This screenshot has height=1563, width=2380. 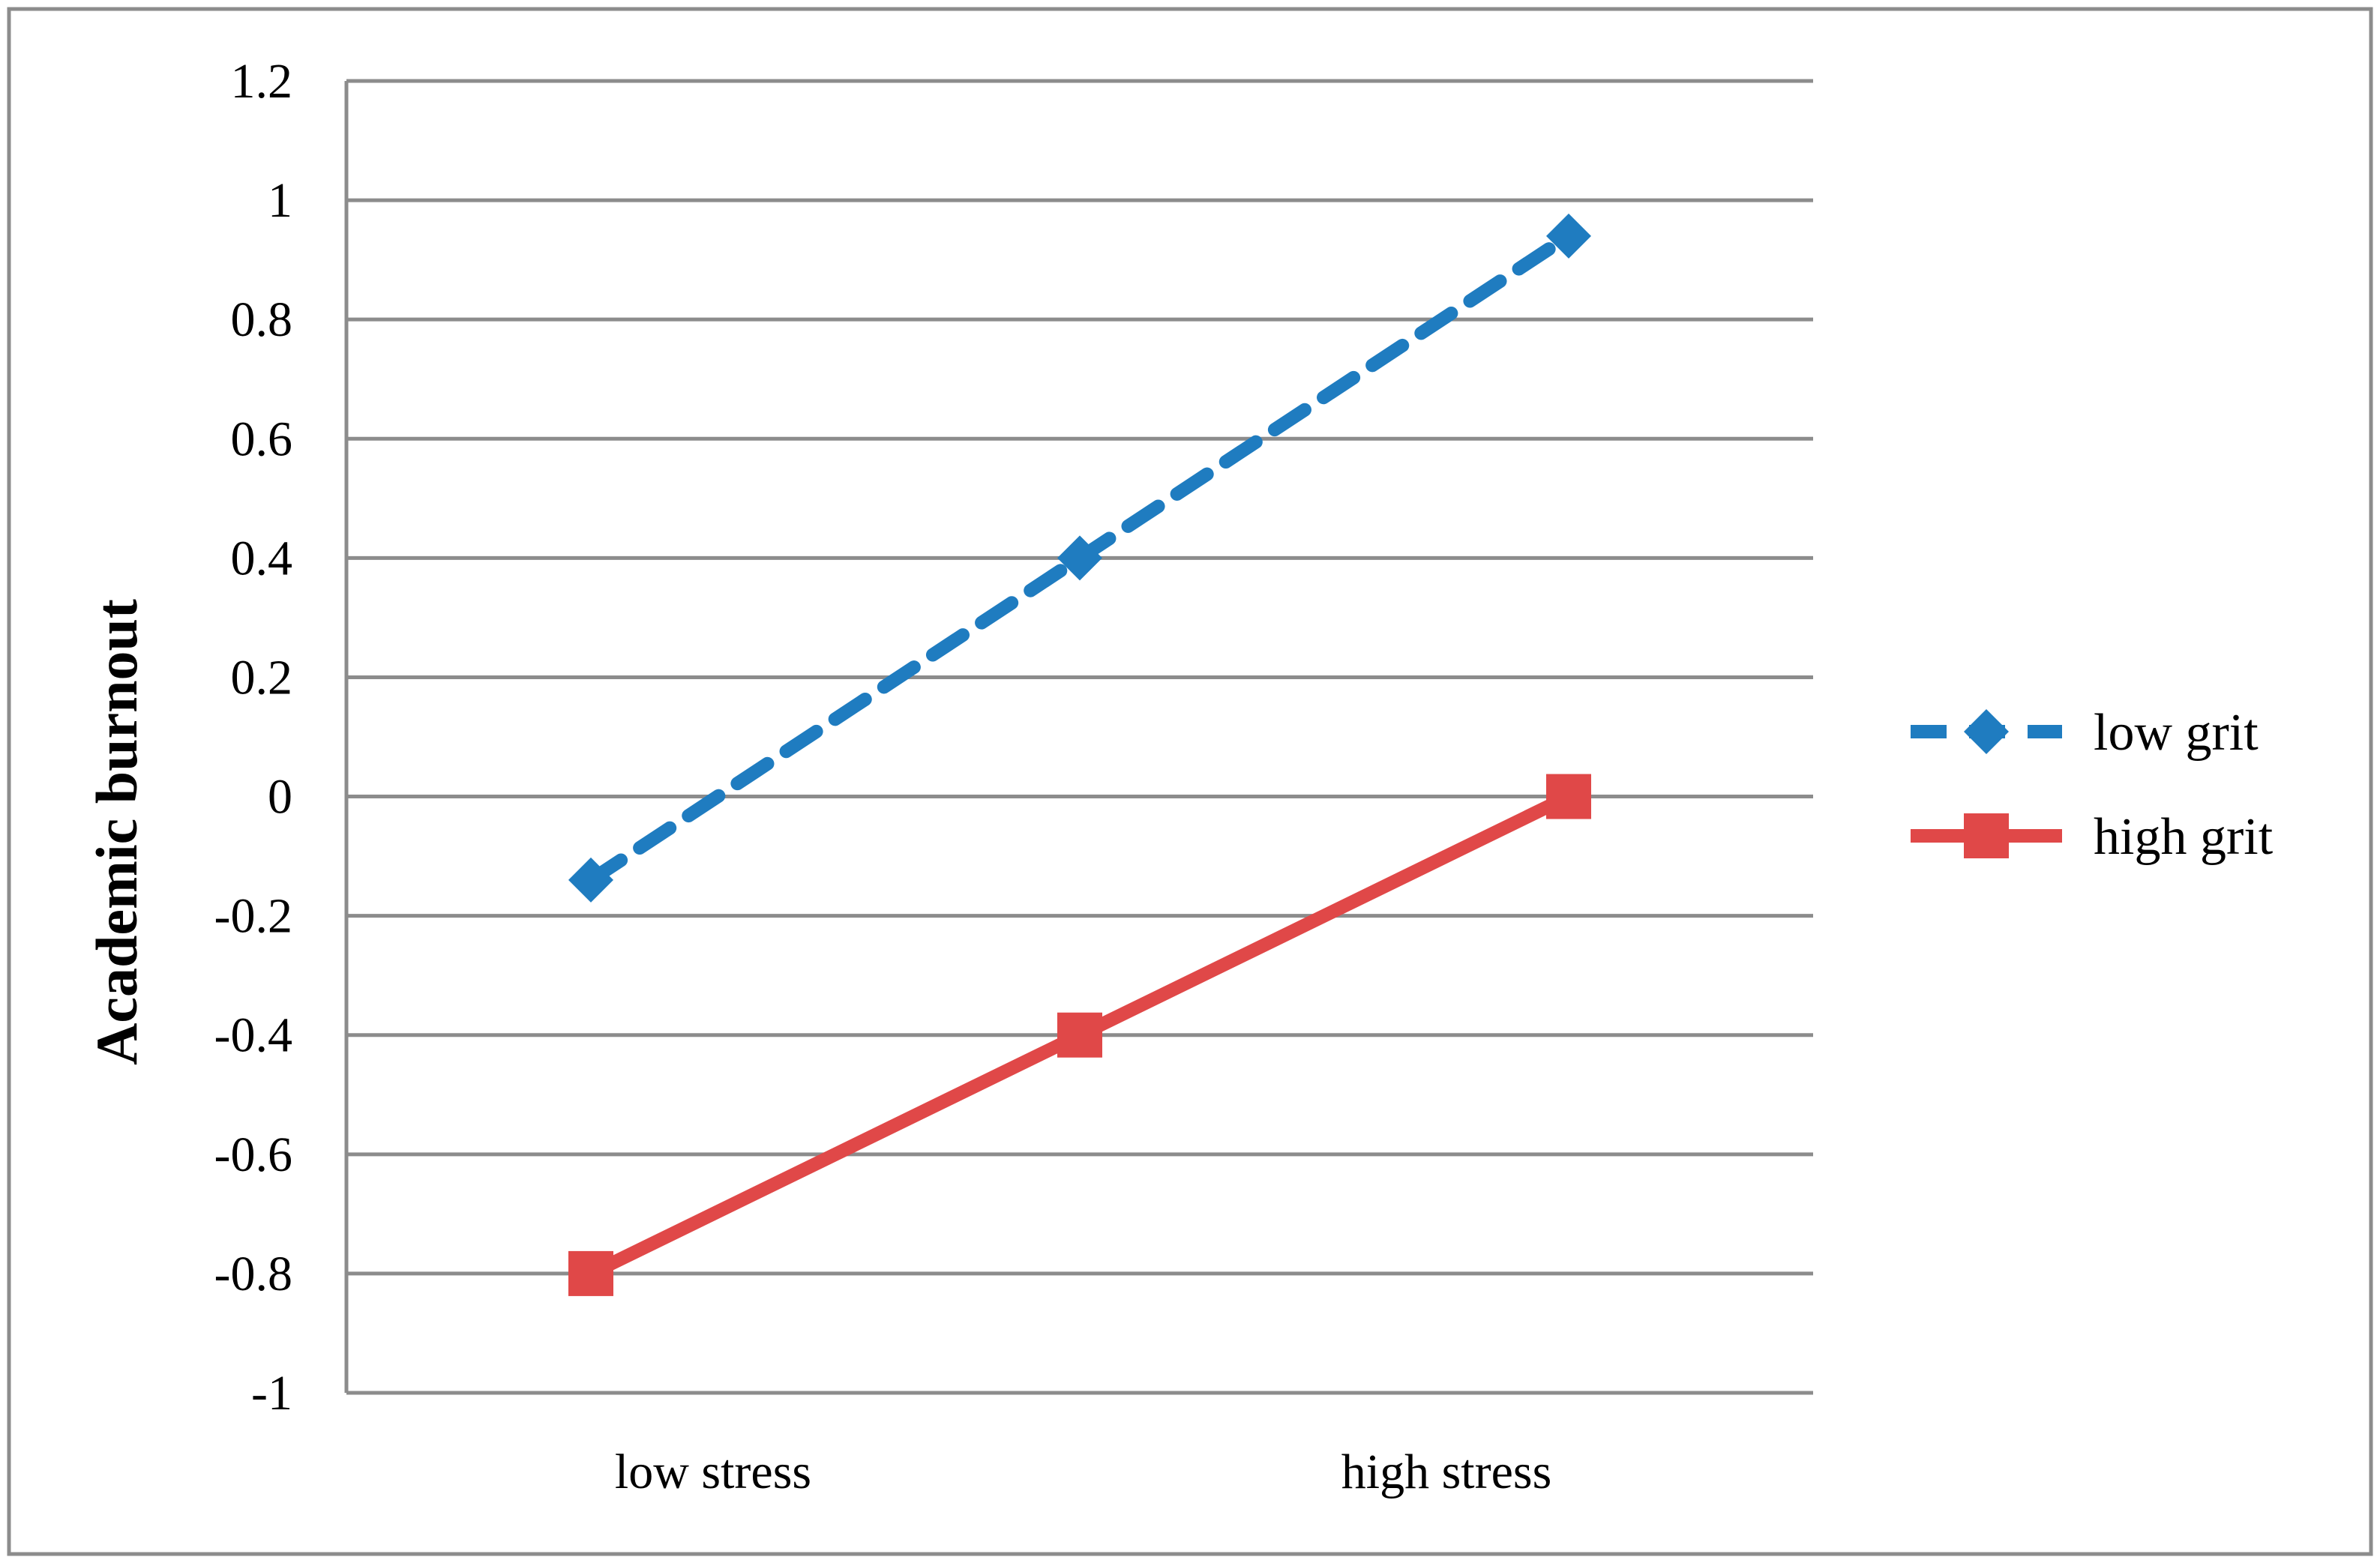 What do you see at coordinates (2092, 785) in the screenshot?
I see `legend: low grit high grit` at bounding box center [2092, 785].